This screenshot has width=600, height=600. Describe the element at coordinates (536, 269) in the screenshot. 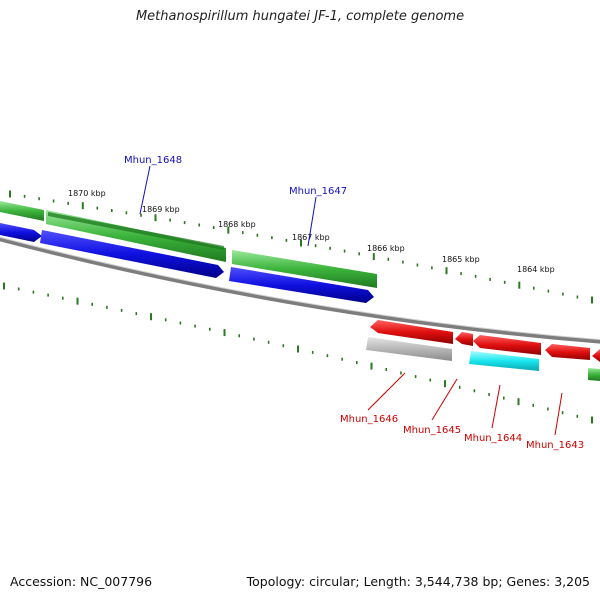

I see `tick-label: 1864 kbp` at that location.